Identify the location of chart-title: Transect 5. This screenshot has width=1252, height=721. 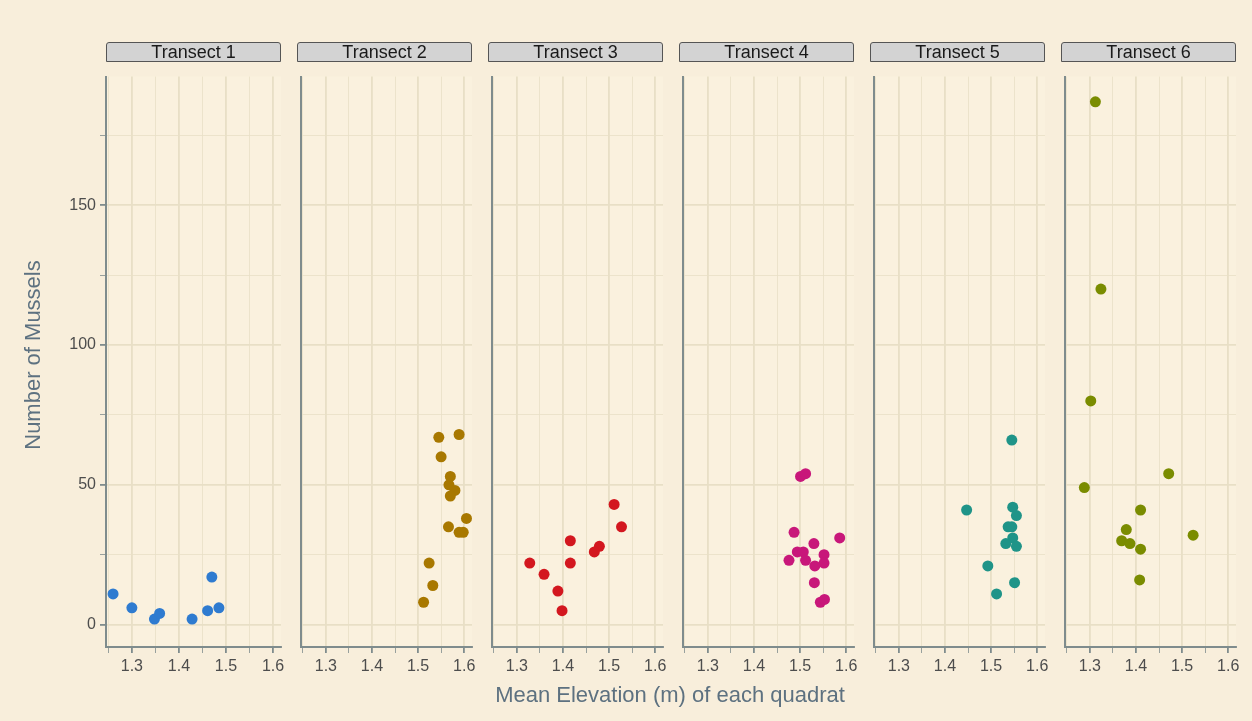
(957, 52).